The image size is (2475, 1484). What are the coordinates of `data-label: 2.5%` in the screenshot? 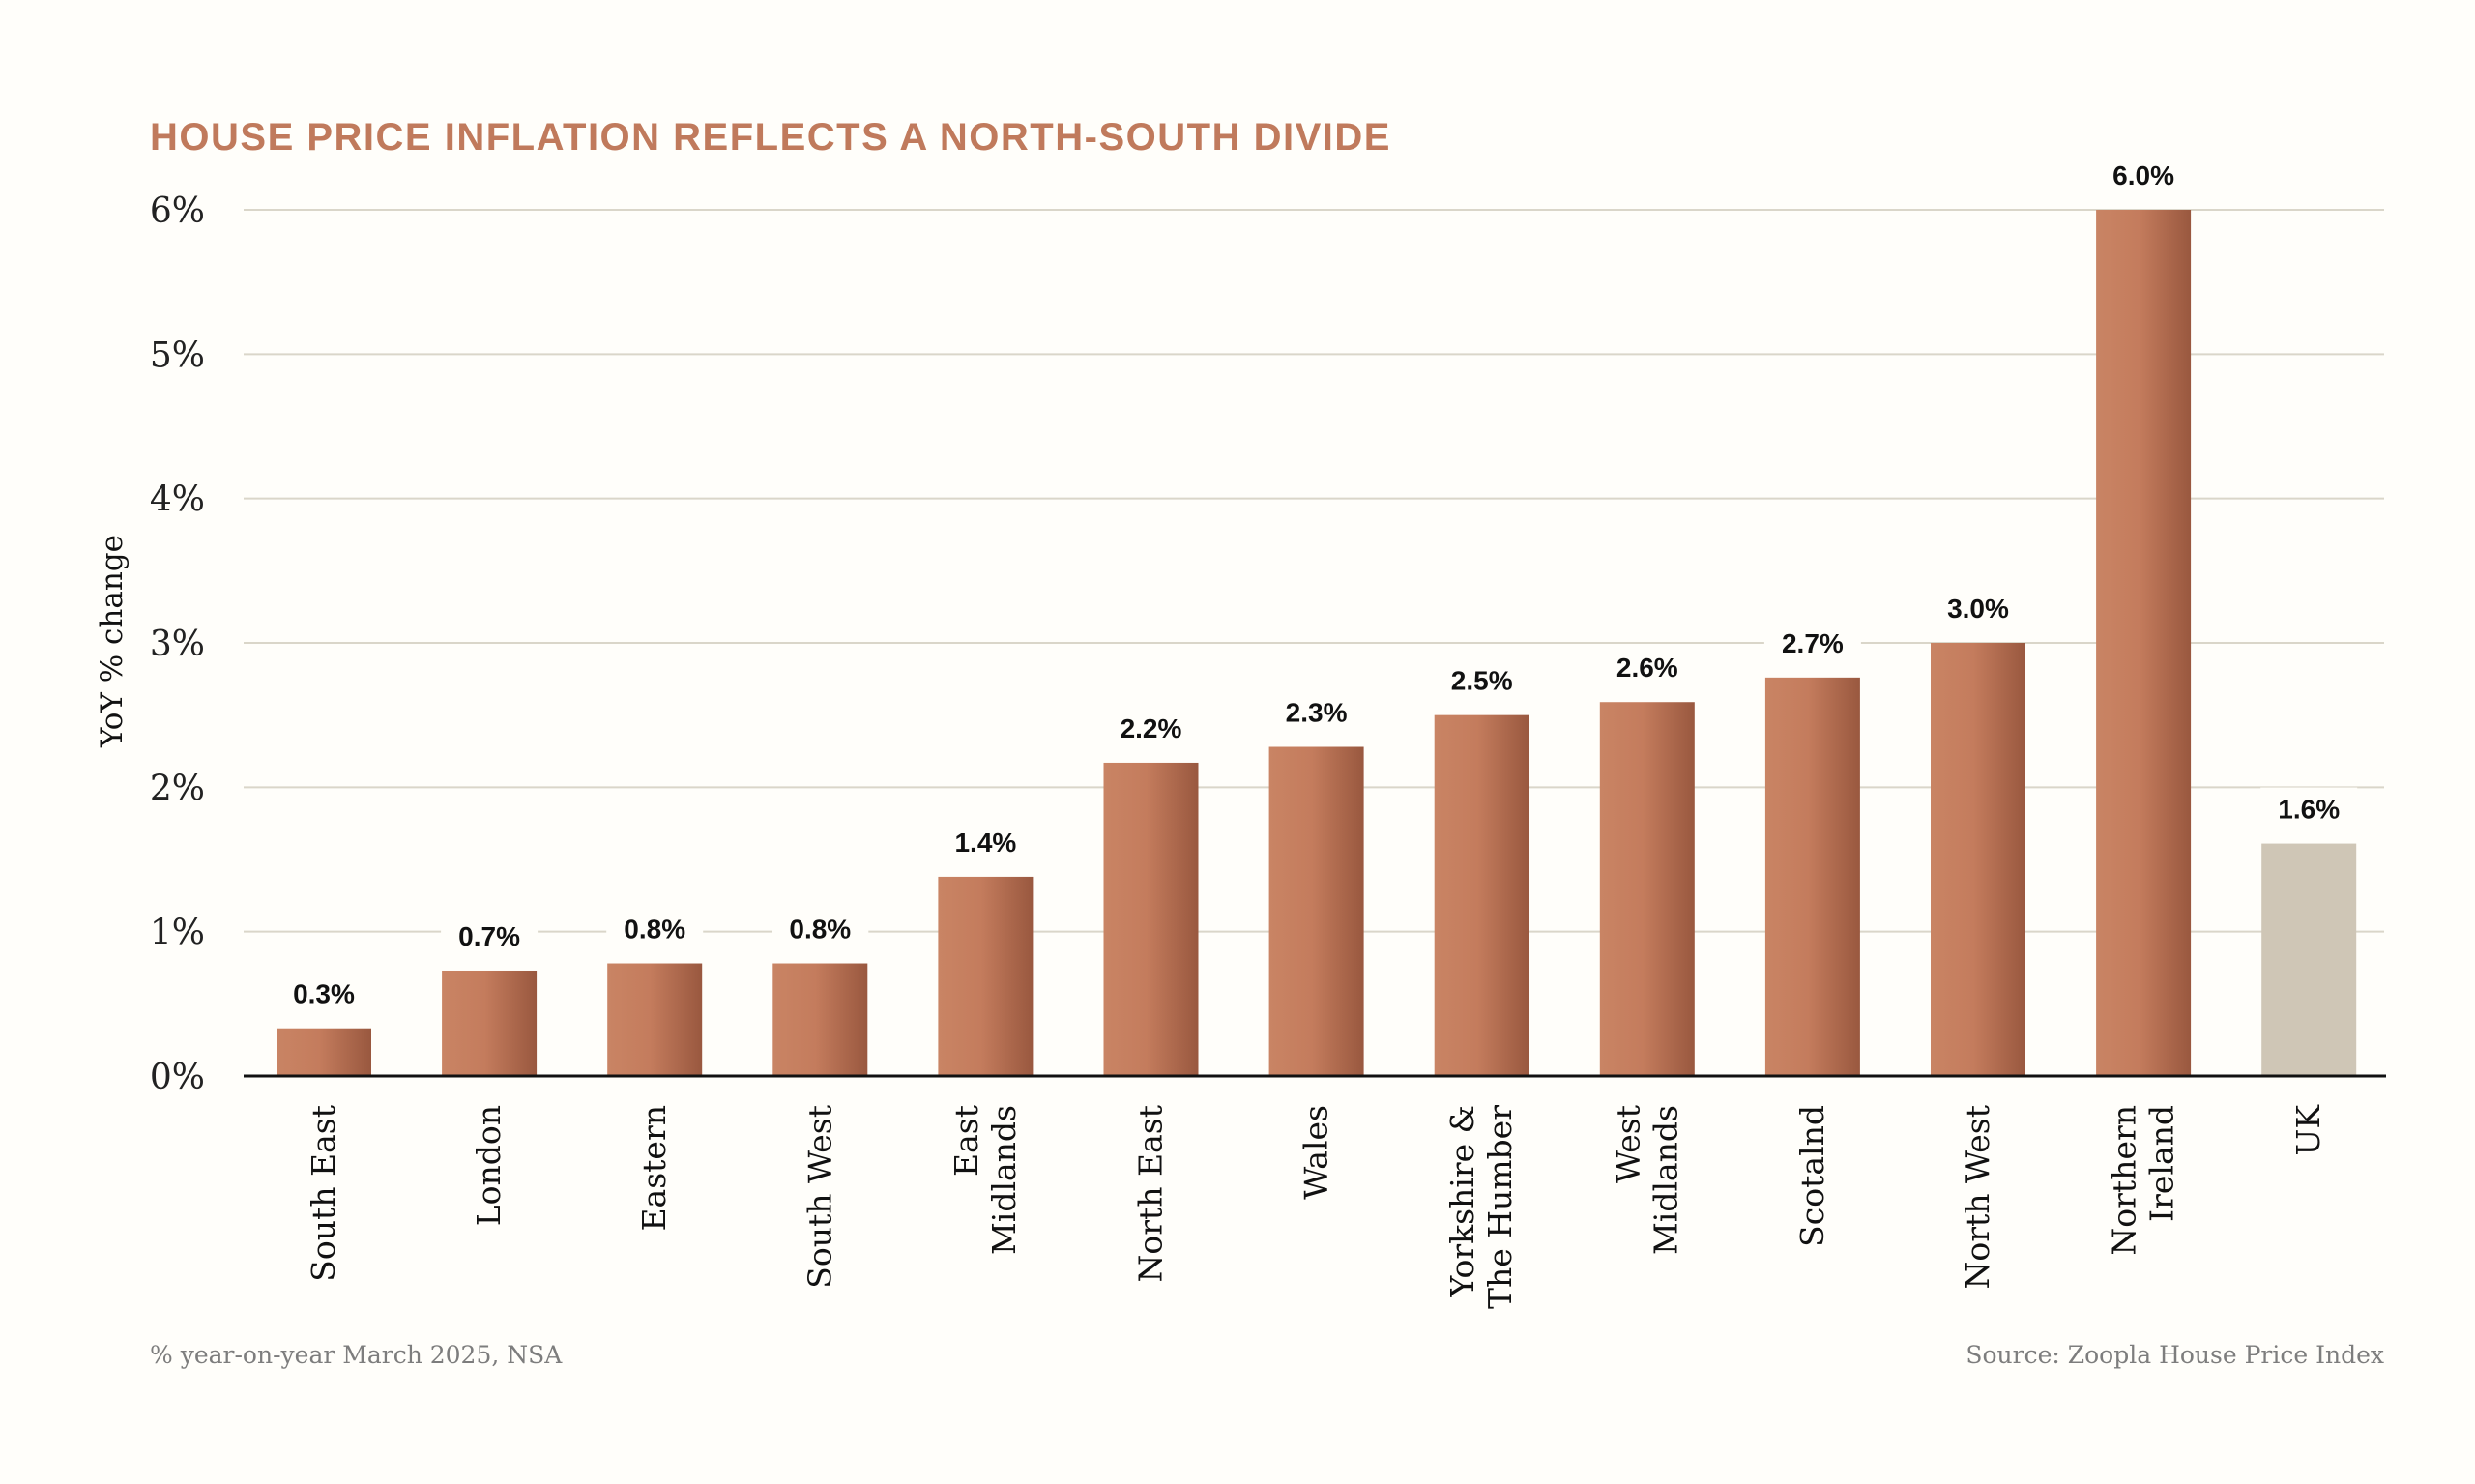 It's located at (1482, 681).